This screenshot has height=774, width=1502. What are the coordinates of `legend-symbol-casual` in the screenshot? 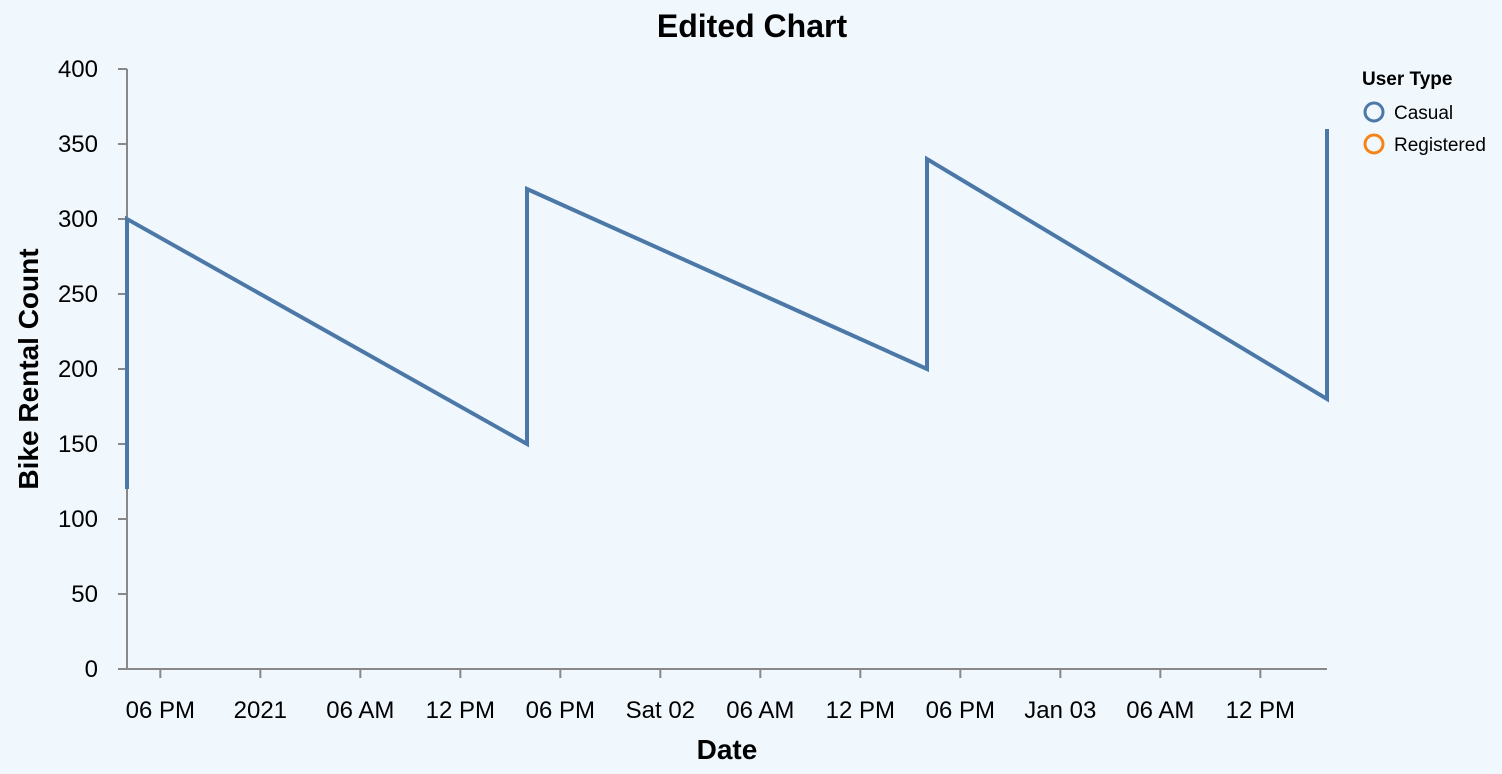 It's located at (1374, 112).